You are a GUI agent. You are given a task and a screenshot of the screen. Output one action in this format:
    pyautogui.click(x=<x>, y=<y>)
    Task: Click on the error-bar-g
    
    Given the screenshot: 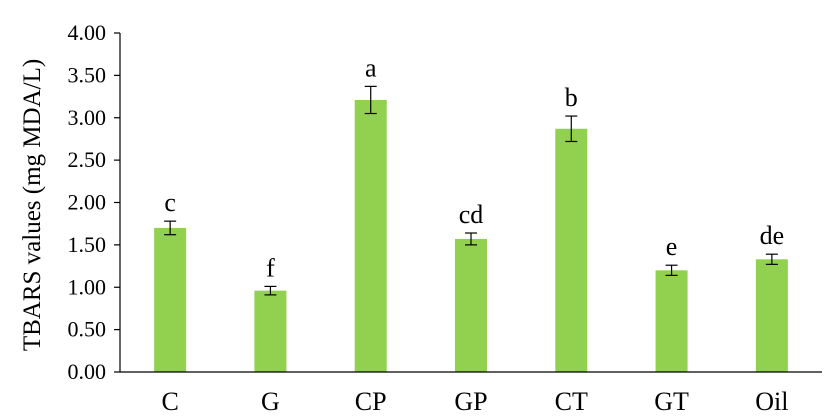 What is the action you would take?
    pyautogui.click(x=270, y=290)
    